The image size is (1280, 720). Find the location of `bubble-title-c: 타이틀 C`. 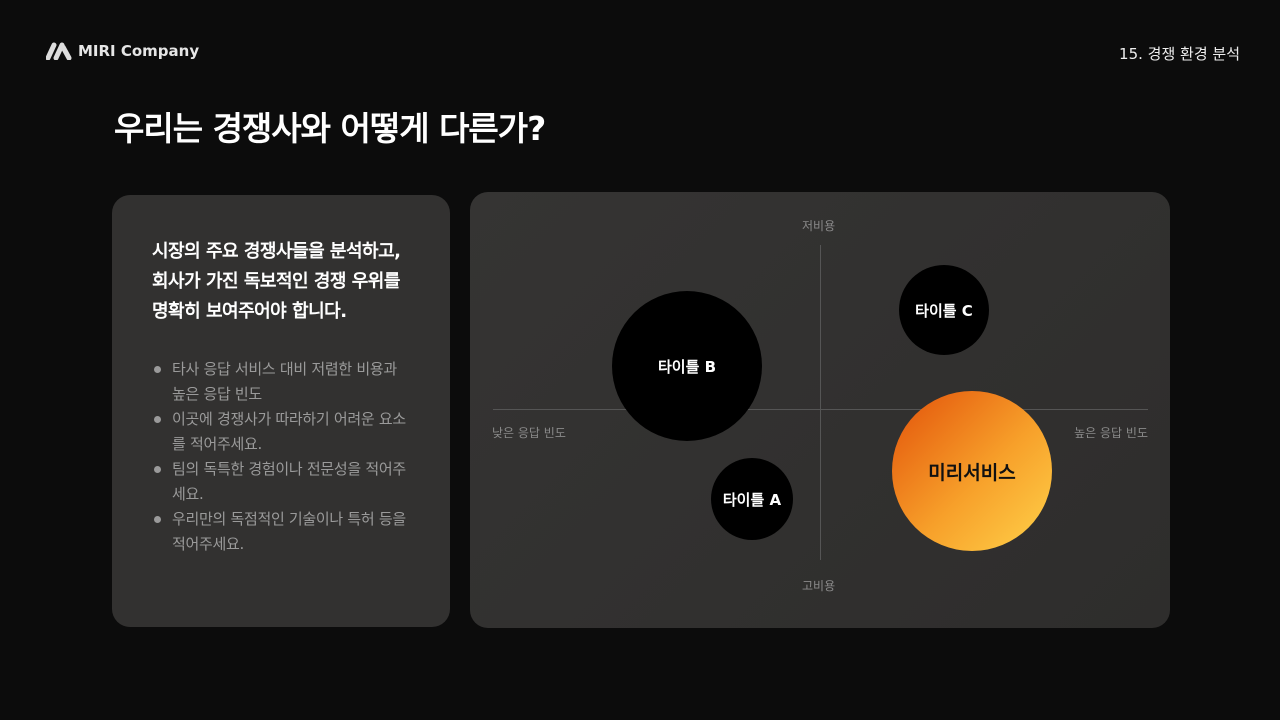

bubble-title-c: 타이틀 C is located at coordinates (944, 310).